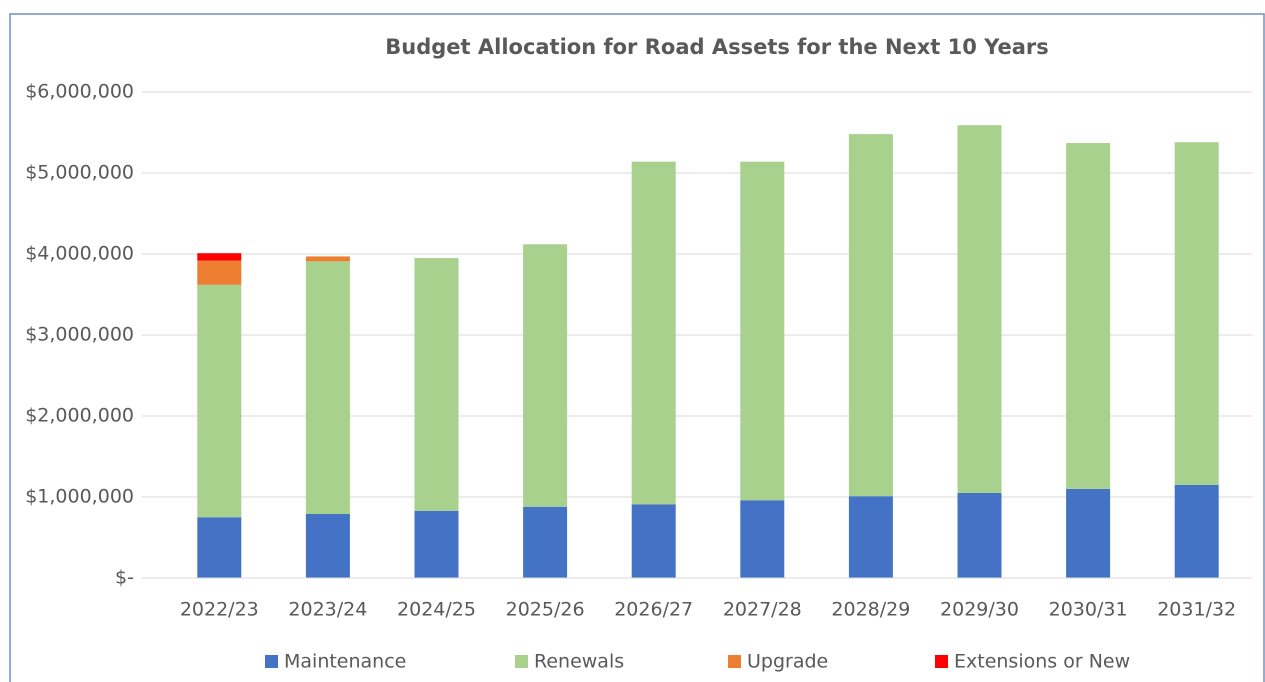 This screenshot has width=1265, height=682. I want to click on y-tick-label: $3,000,000, so click(79, 335).